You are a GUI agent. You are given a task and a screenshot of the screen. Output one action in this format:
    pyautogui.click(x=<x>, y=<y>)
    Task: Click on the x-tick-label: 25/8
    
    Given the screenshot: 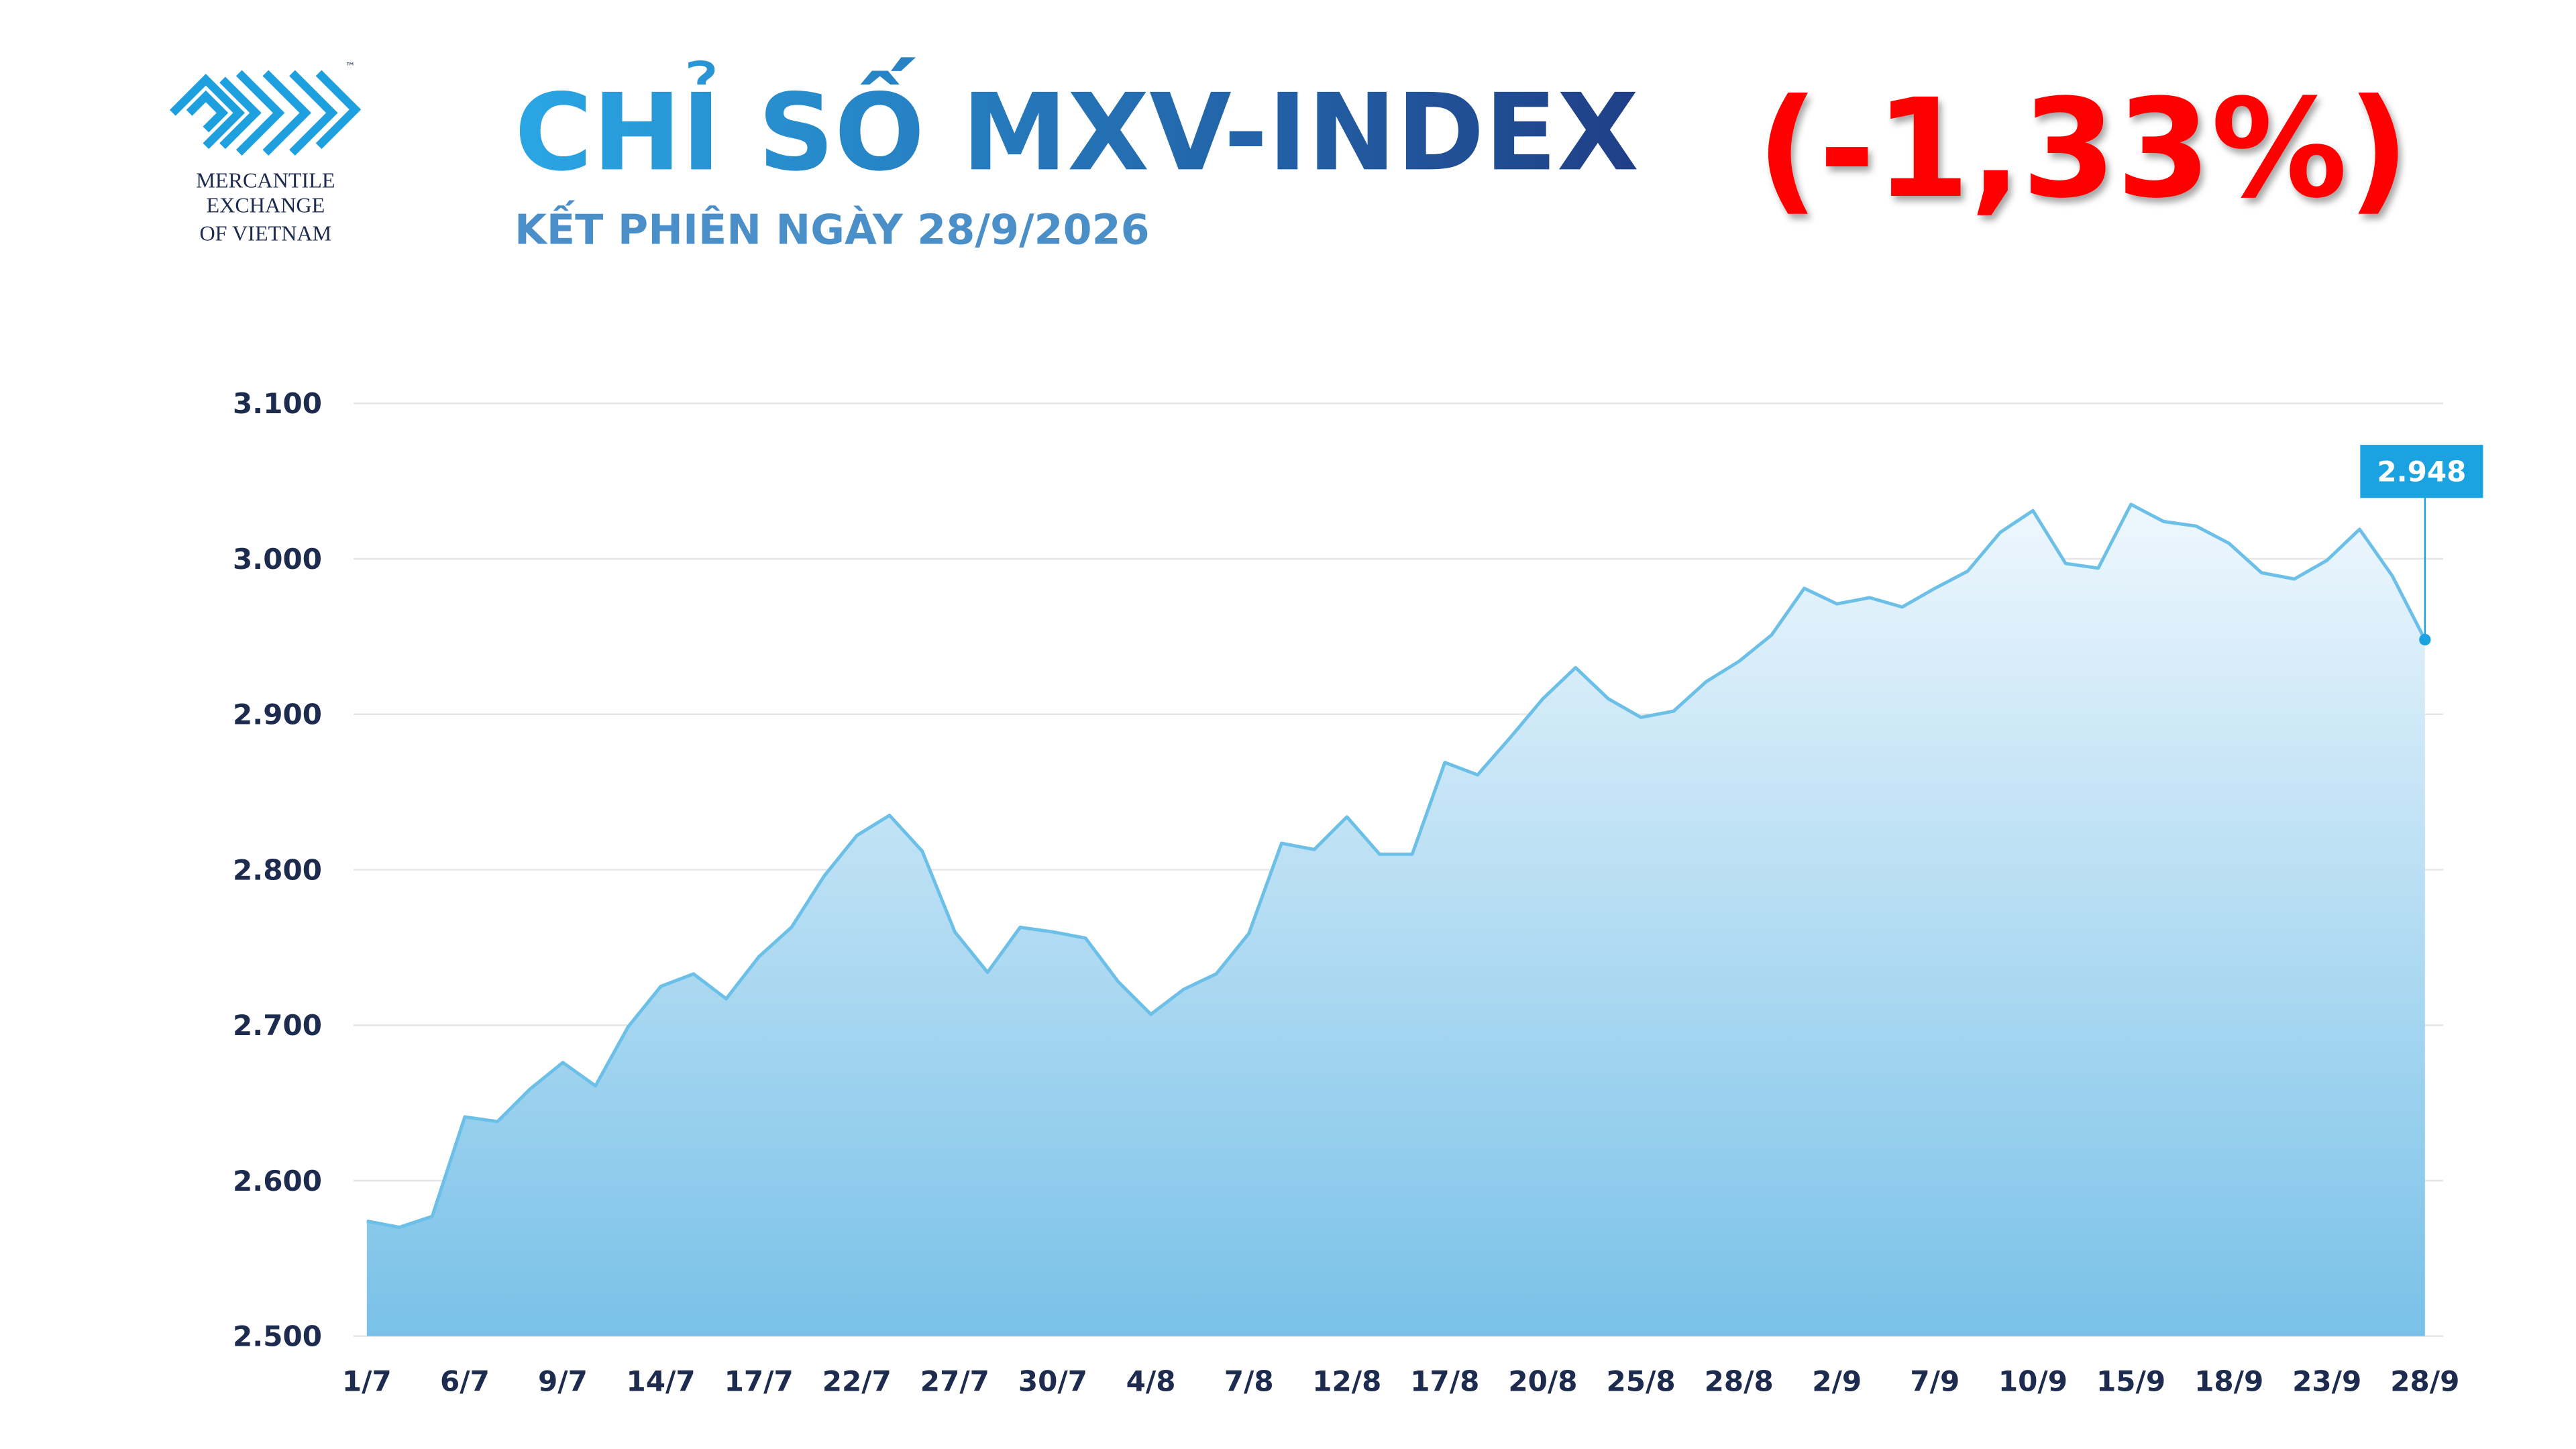 What is the action you would take?
    pyautogui.click(x=1640, y=1380)
    